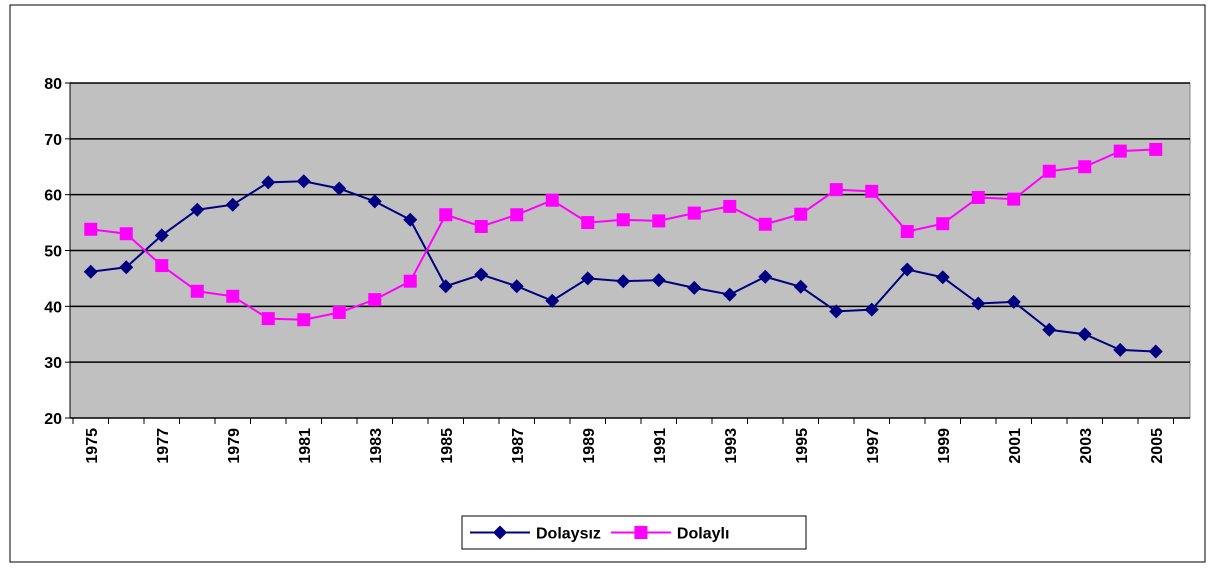  I want to click on x-tick-label: 1989, so click(589, 446).